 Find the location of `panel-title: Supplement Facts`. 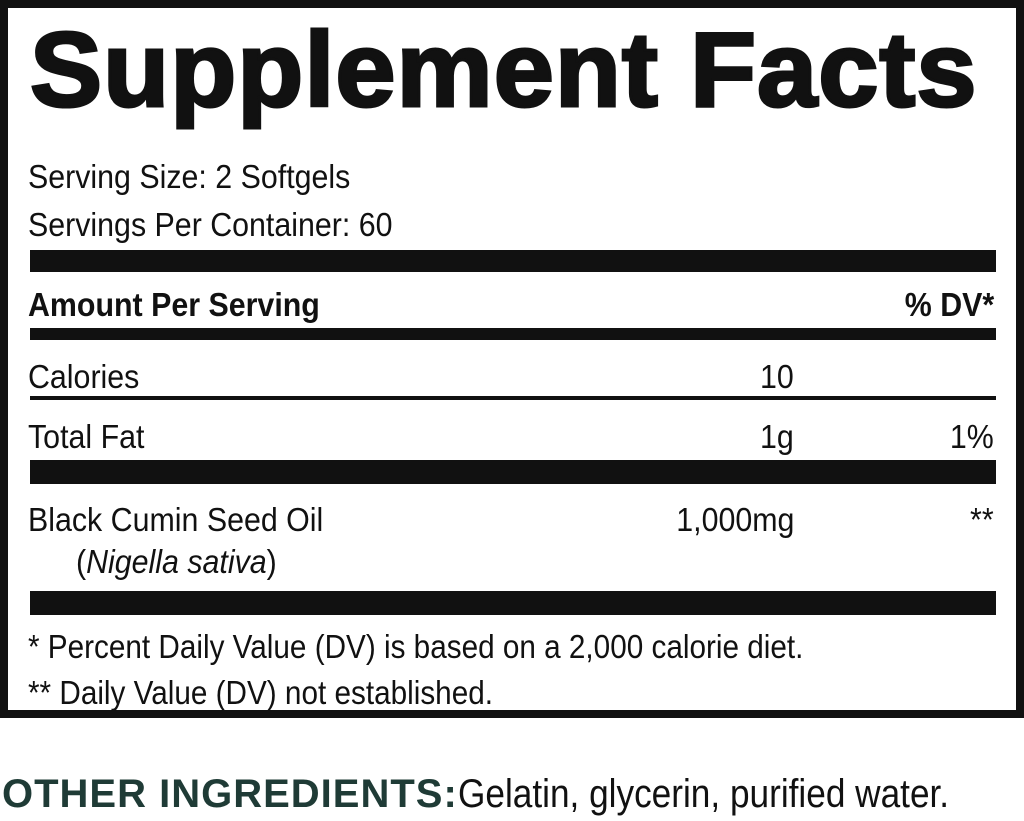

panel-title: Supplement Facts is located at coordinates (503, 70).